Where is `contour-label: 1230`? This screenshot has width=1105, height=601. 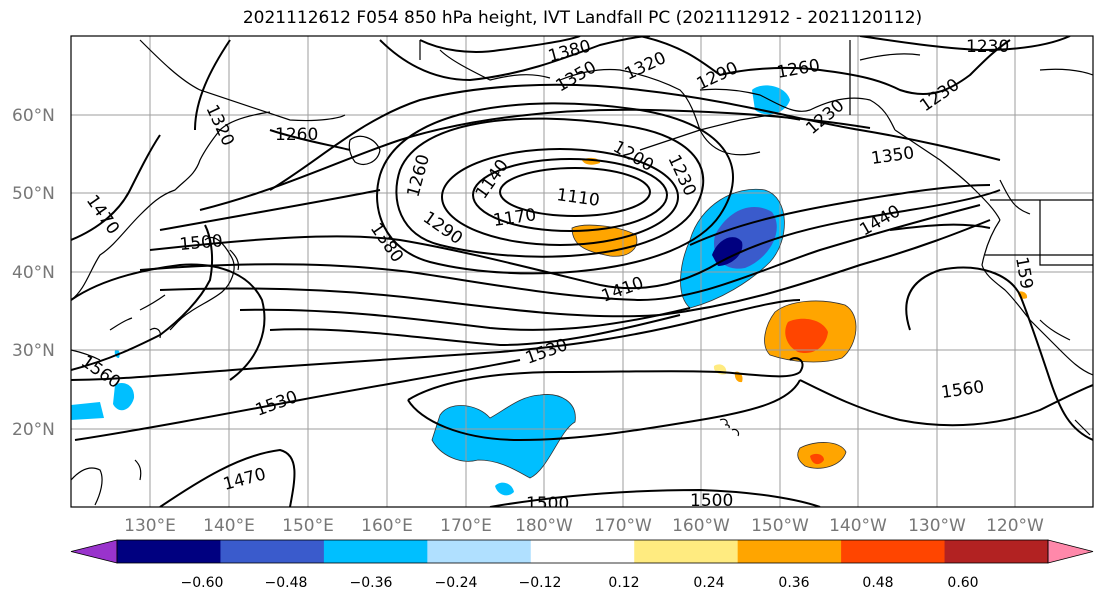
contour-label: 1230 is located at coordinates (987, 47).